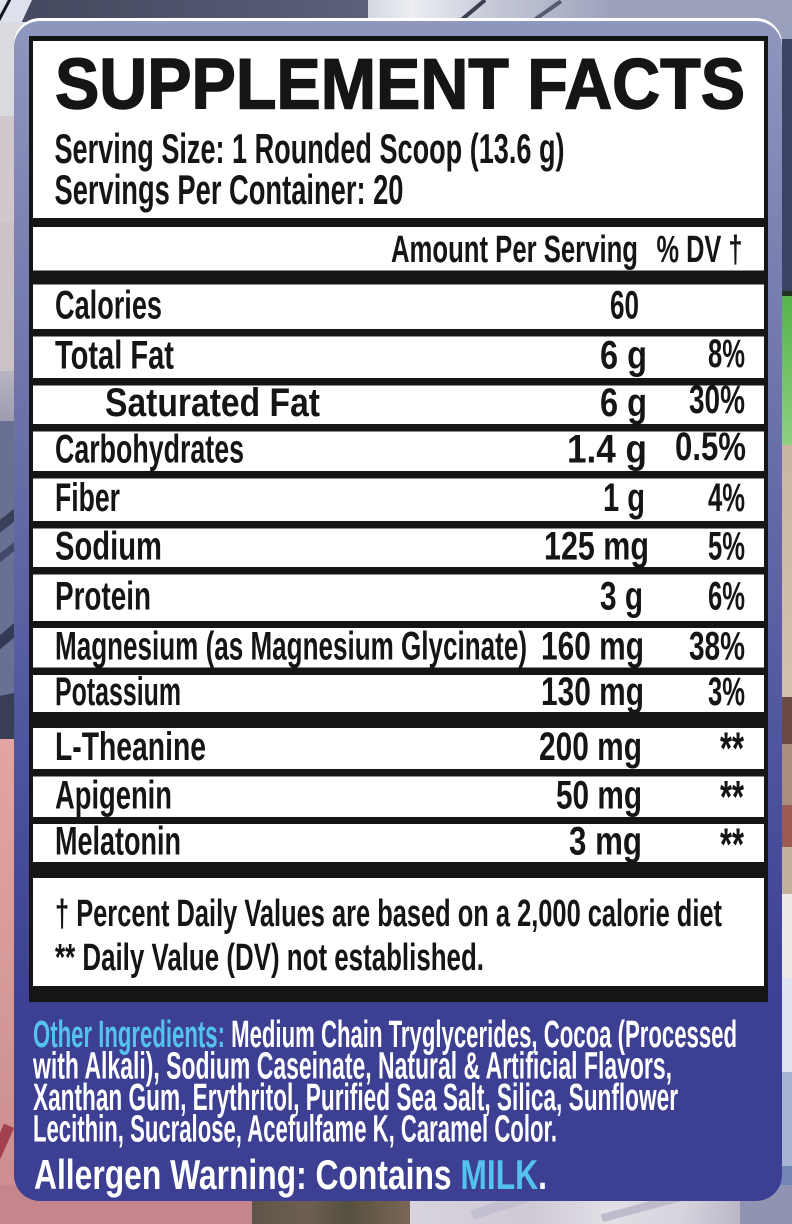 The image size is (792, 1224). I want to click on svg-text: Calories, so click(108, 306).